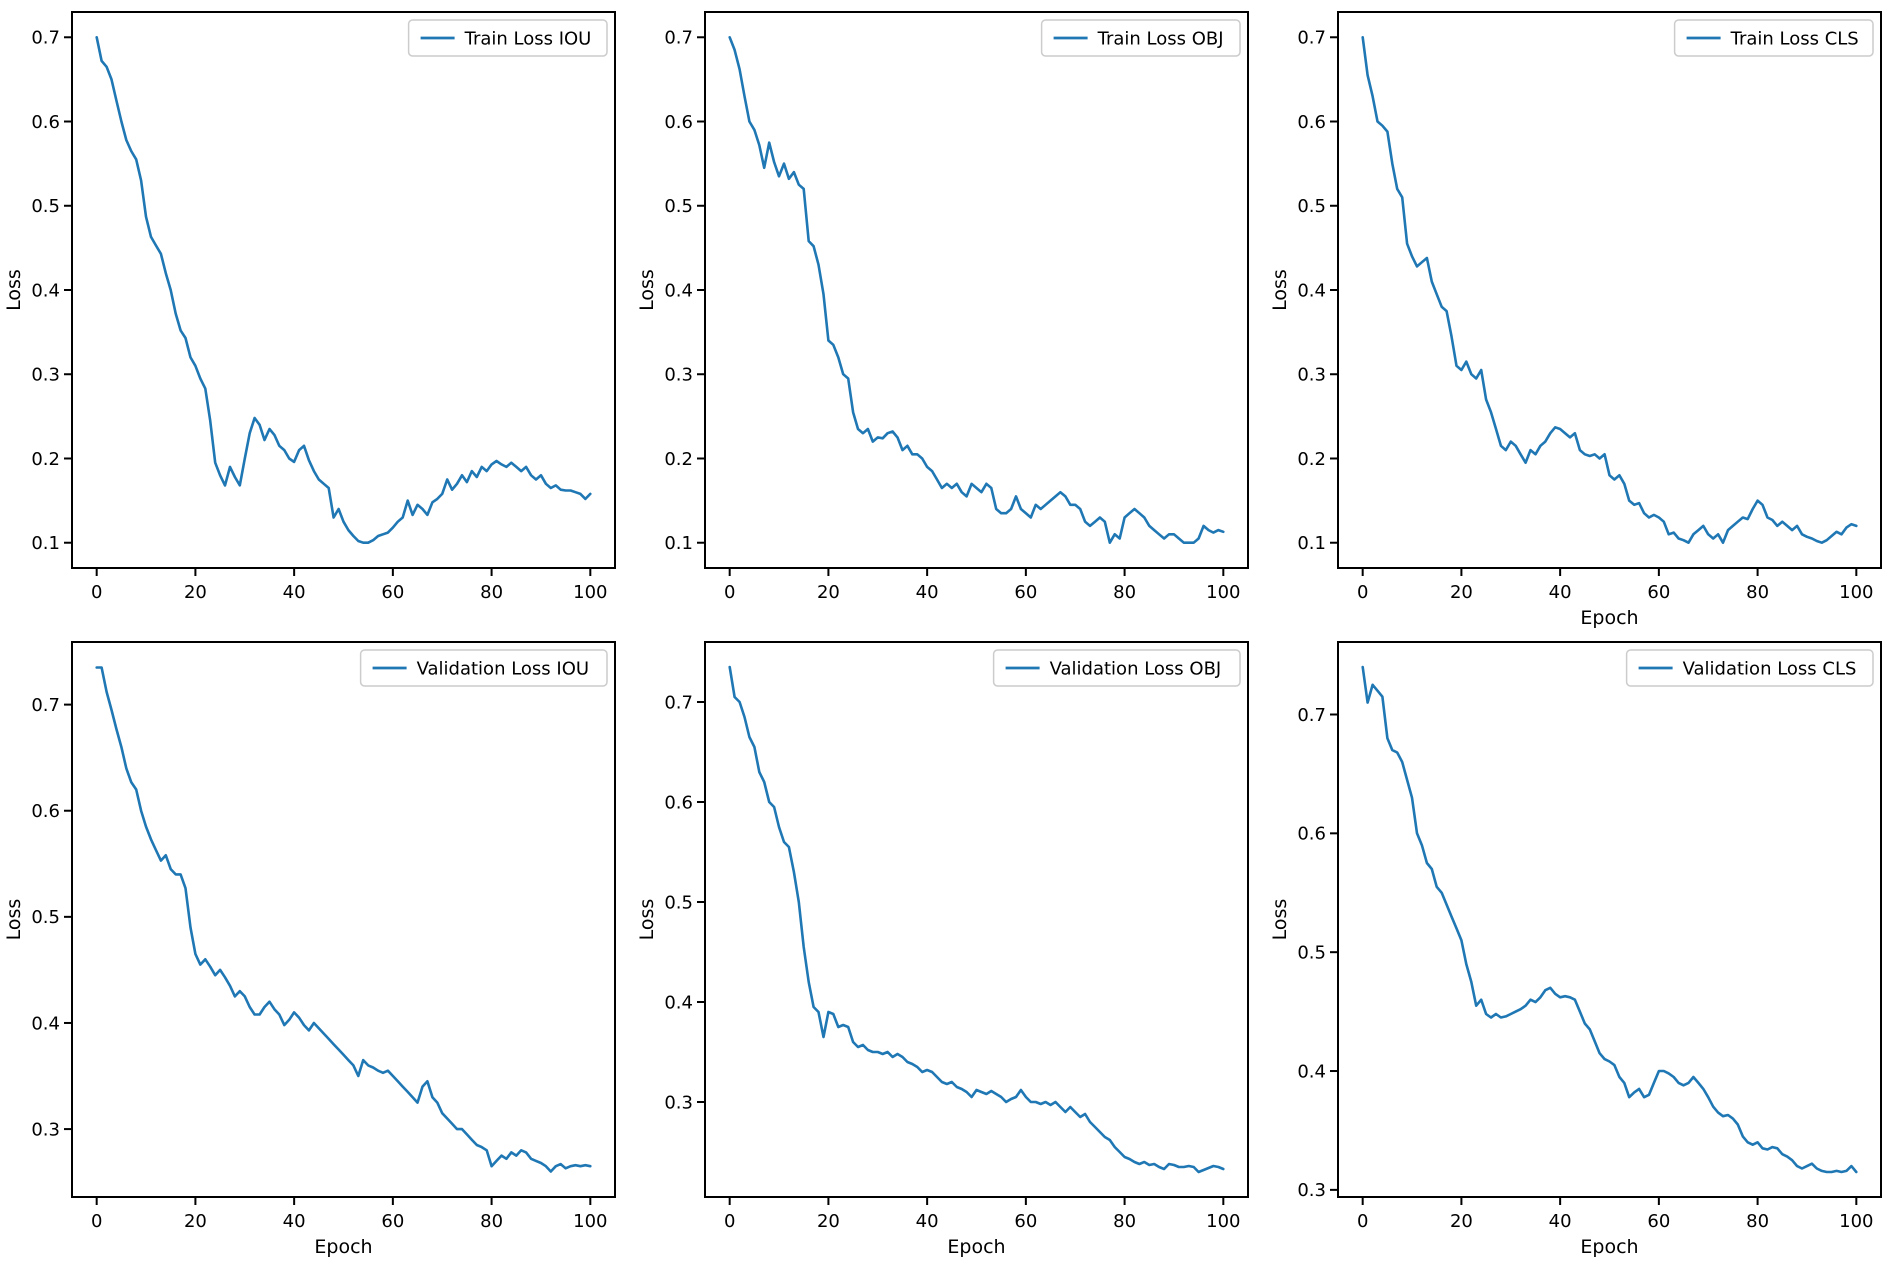 The height and width of the screenshot is (1263, 1900). I want to click on legend-label: Validation Loss CLS, so click(1770, 668).